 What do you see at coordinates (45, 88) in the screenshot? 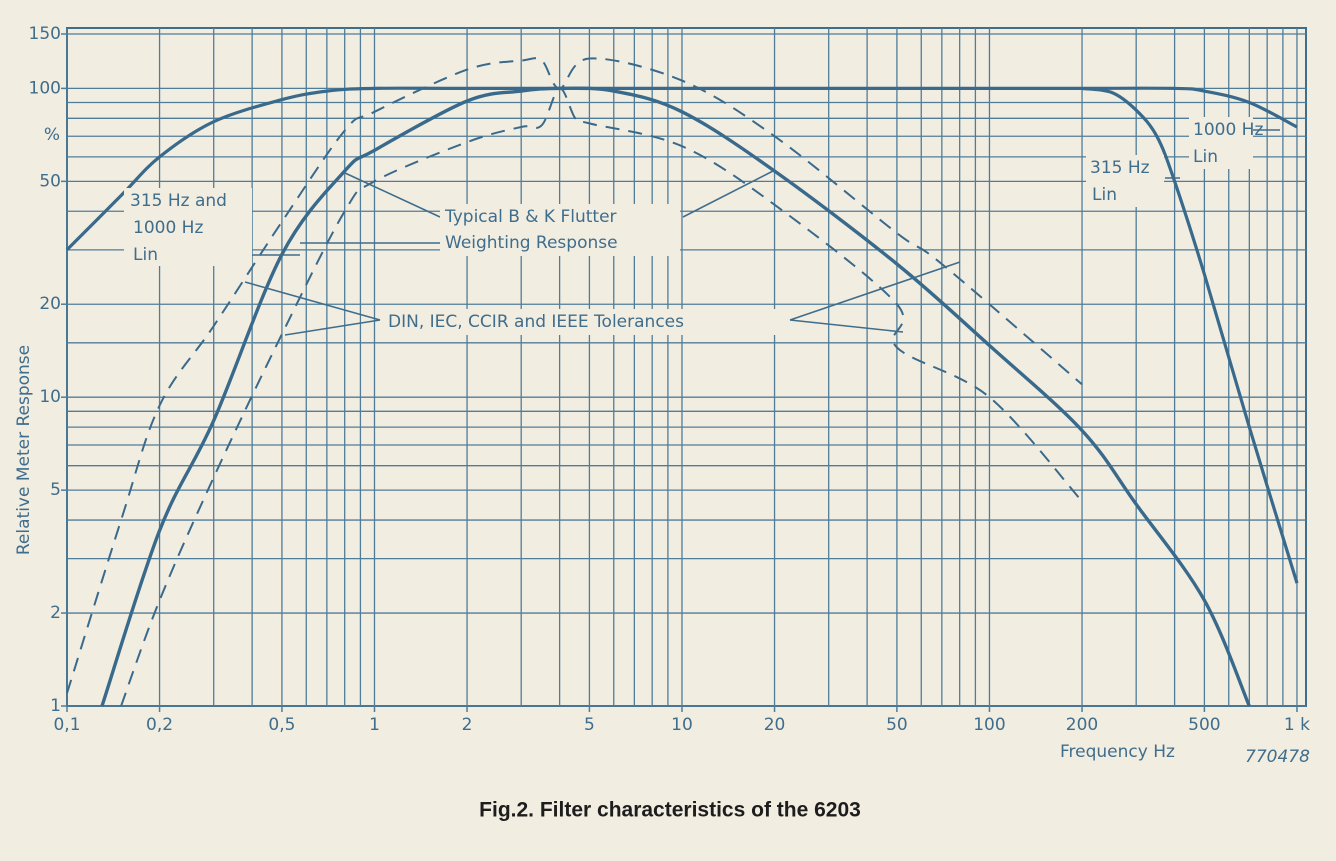
I see `y-tick-label: 100` at bounding box center [45, 88].